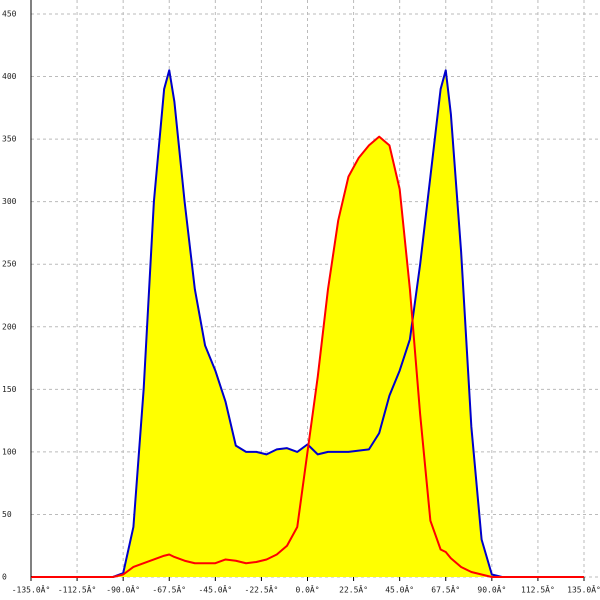  I want to click on x-tick-label: 90.0Â°, so click(491, 589).